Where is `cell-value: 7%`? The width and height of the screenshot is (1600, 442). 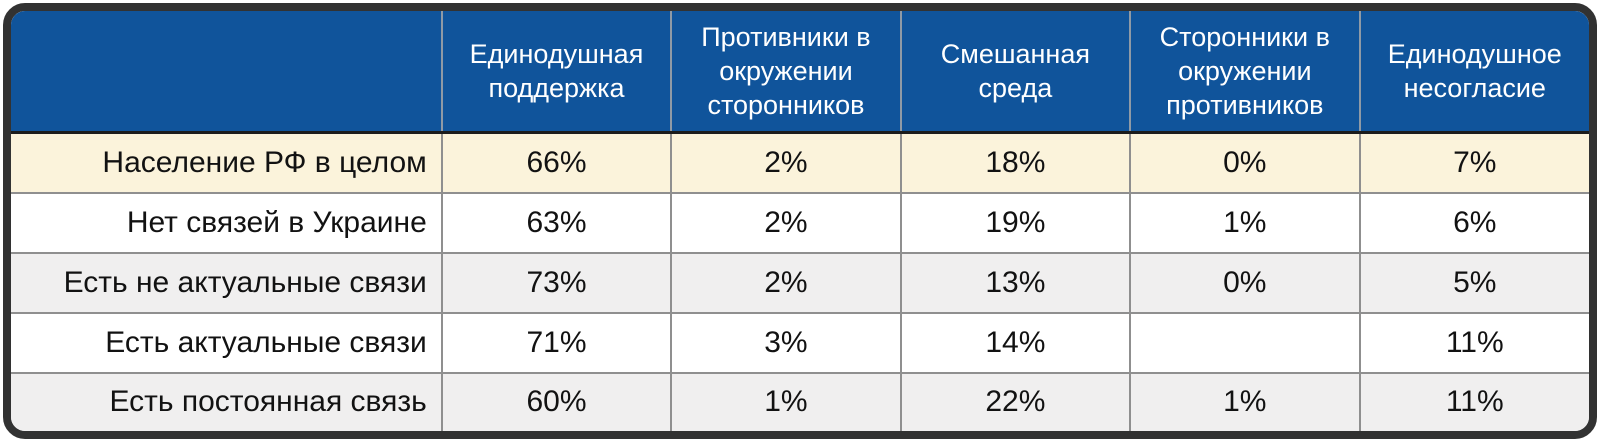
cell-value: 7% is located at coordinates (1473, 162).